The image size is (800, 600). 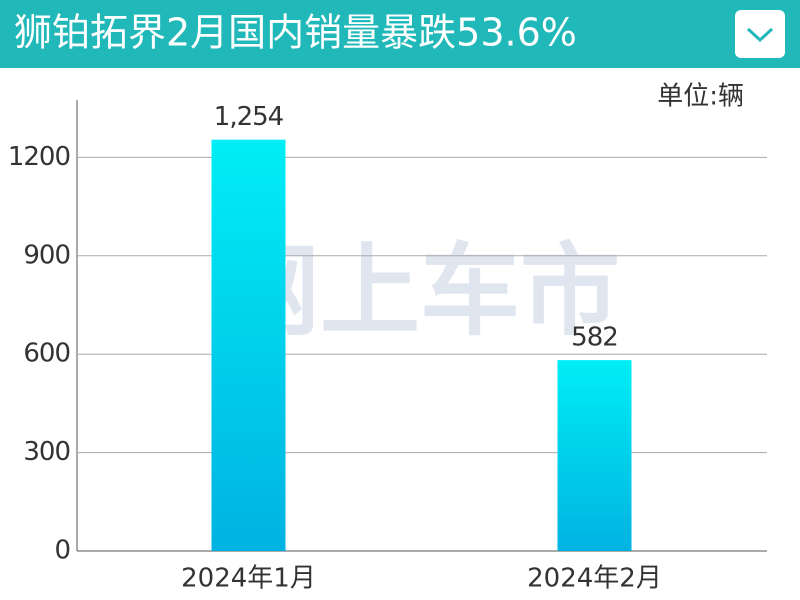 I want to click on title-bar, so click(x=400, y=34).